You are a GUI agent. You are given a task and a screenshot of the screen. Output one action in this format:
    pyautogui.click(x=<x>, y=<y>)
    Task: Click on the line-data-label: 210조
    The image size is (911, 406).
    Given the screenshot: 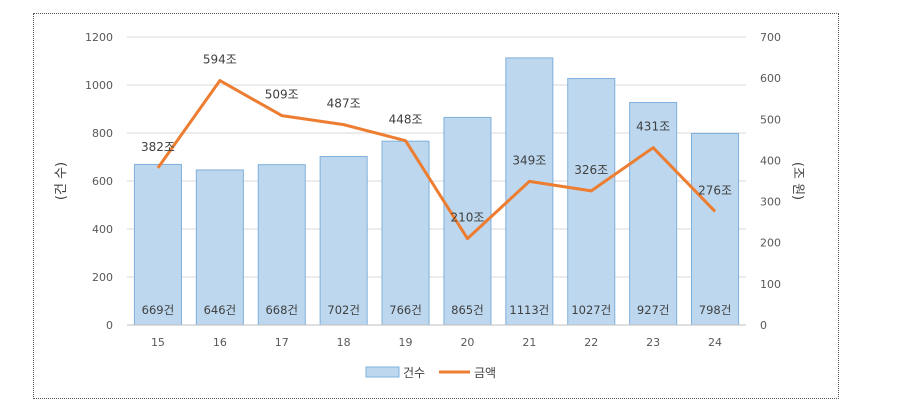 What is the action you would take?
    pyautogui.click(x=467, y=218)
    